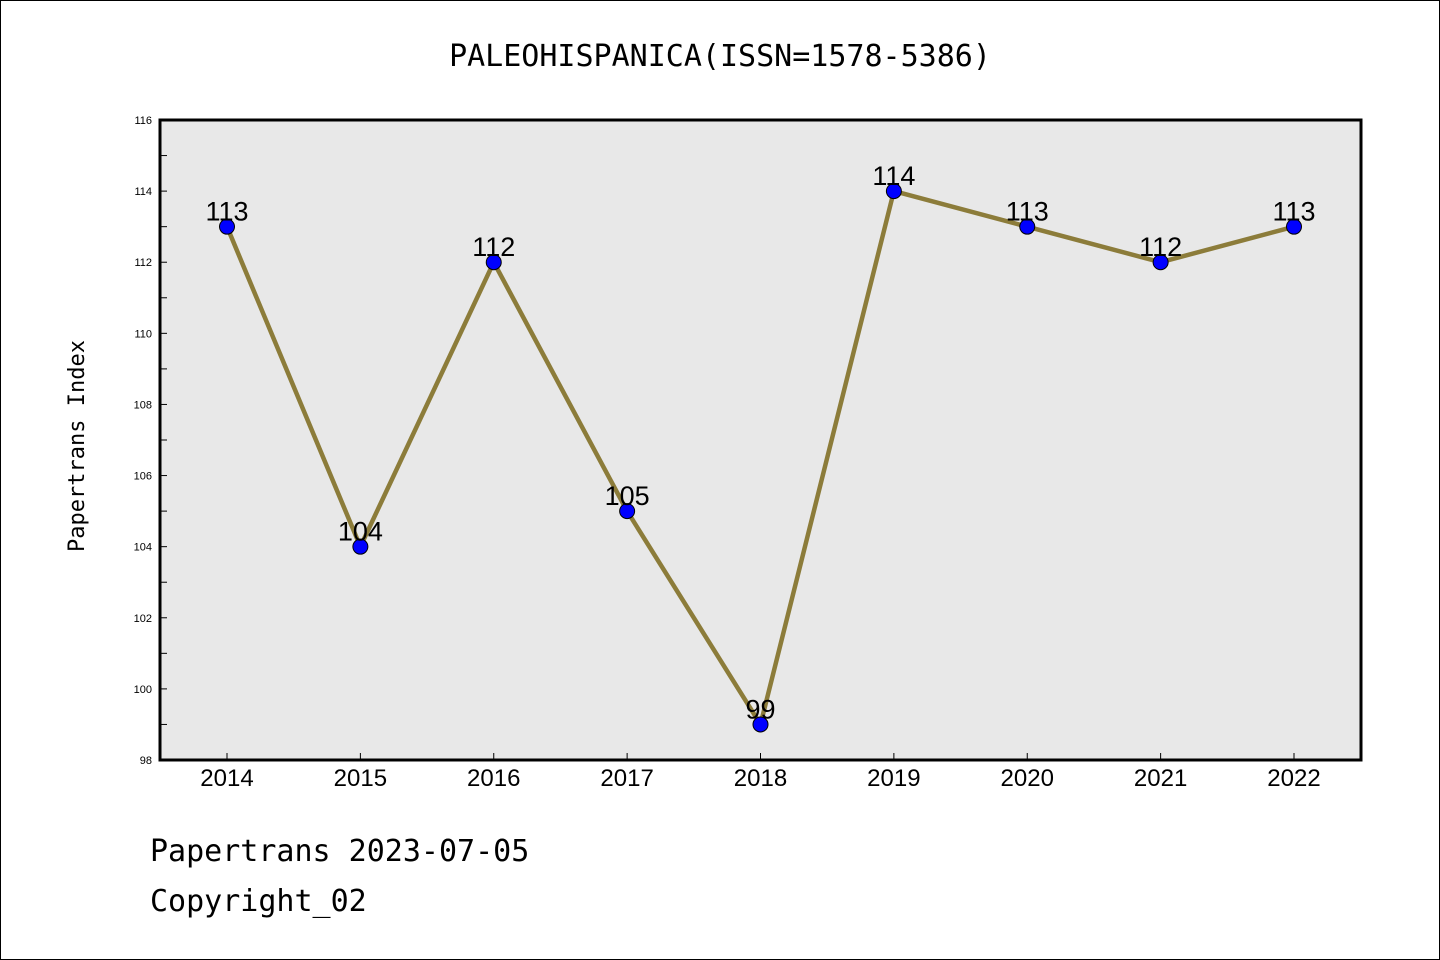 This screenshot has height=960, width=1440. What do you see at coordinates (143, 619) in the screenshot?
I see `y-tick-label: 102` at bounding box center [143, 619].